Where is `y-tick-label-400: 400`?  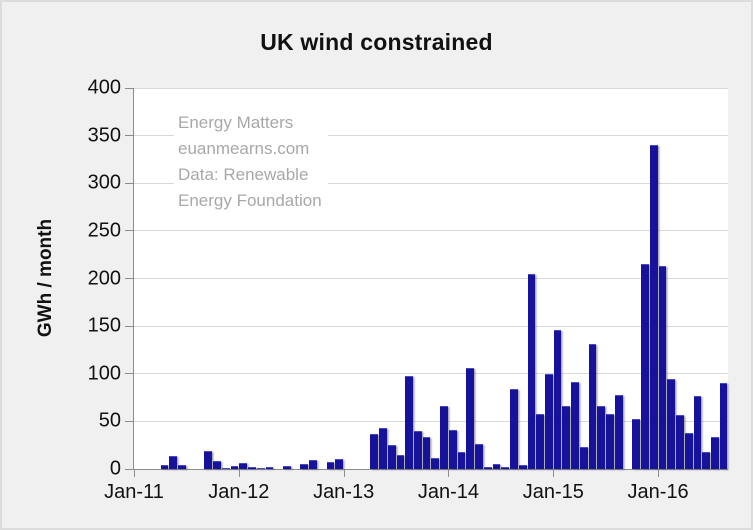 y-tick-label-400: 400 is located at coordinates (104, 87).